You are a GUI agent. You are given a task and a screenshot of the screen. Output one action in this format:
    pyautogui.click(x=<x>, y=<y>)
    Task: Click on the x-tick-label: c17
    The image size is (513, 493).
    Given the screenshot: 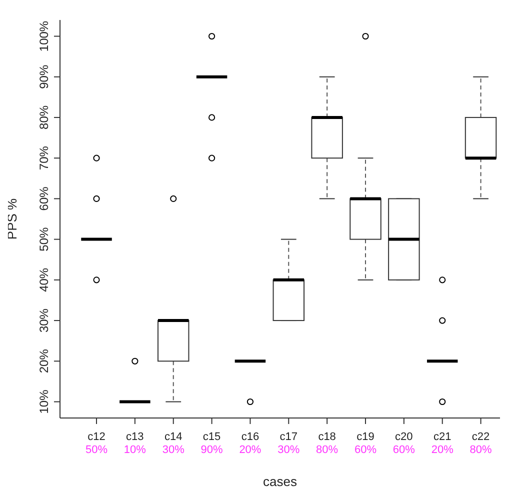 What is the action you would take?
    pyautogui.click(x=289, y=437)
    